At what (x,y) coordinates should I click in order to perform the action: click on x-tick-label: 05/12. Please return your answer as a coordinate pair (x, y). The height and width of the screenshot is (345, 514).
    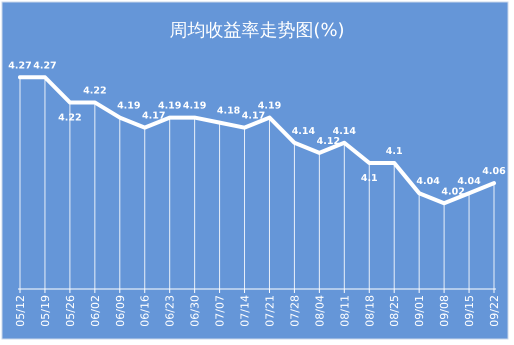
    Looking at the image, I should click on (20, 311).